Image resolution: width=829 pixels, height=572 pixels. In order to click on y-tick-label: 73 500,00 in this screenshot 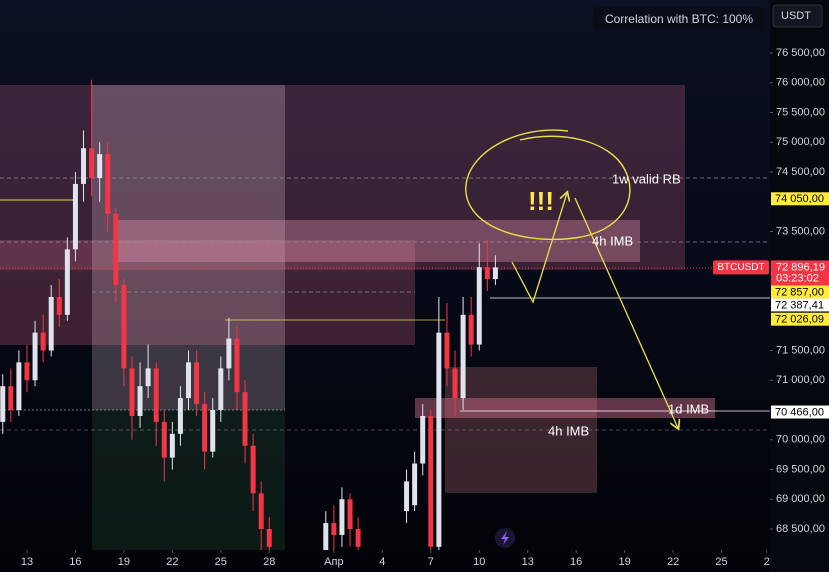, I will do `click(800, 231)`.